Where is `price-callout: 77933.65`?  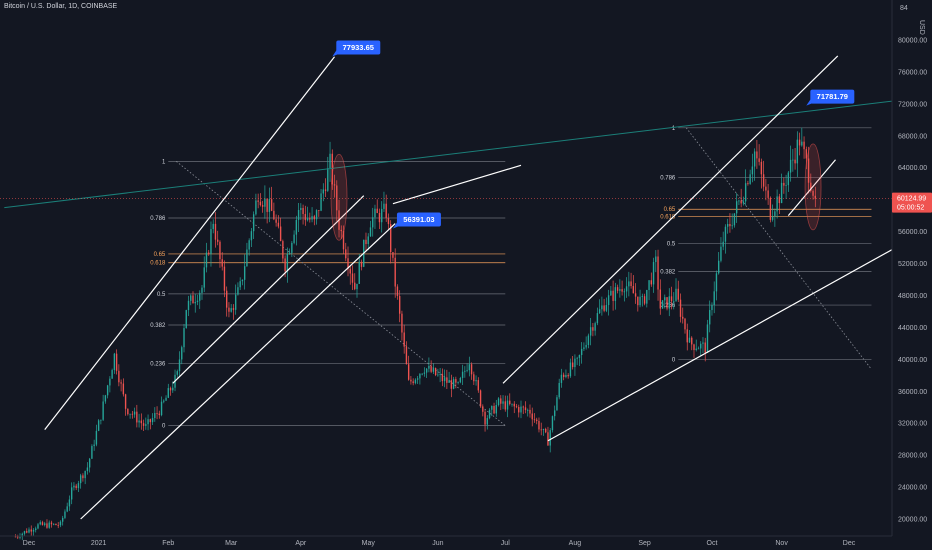 price-callout: 77933.65 is located at coordinates (356, 48).